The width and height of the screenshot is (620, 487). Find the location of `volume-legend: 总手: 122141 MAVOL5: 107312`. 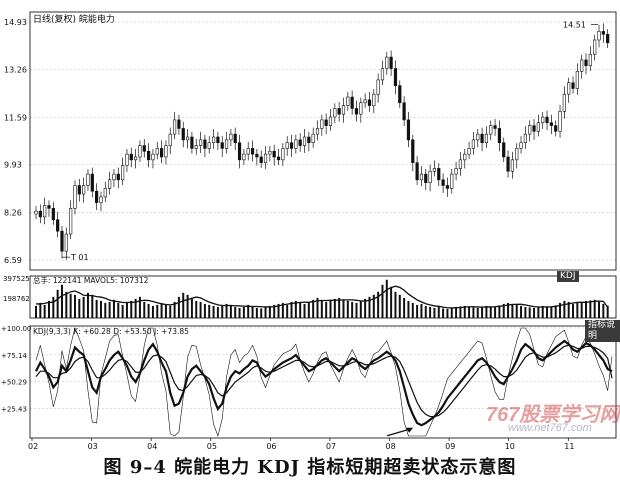

volume-legend: 总手: 122141 MAVOL5: 107312 is located at coordinates (91, 280).